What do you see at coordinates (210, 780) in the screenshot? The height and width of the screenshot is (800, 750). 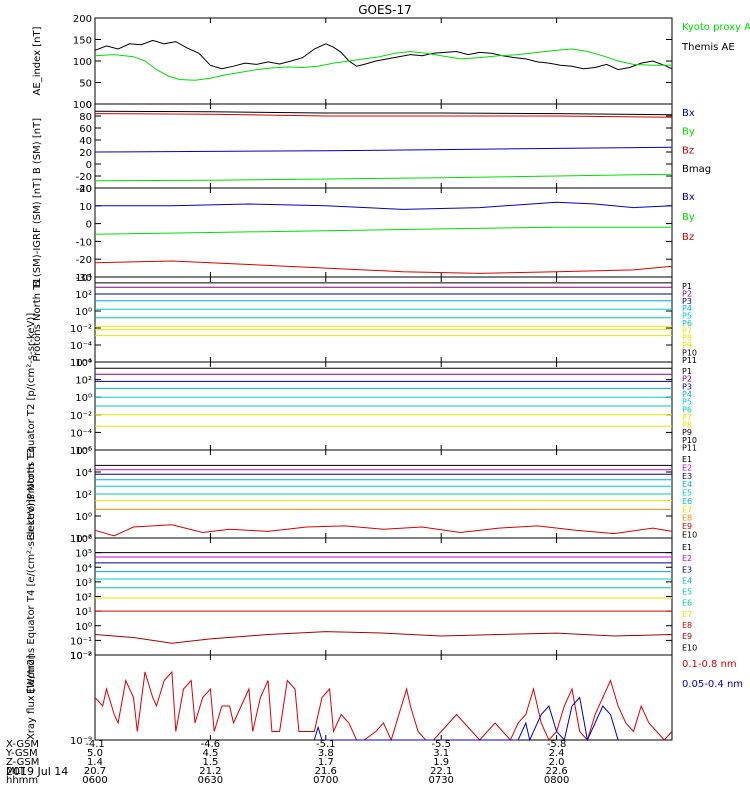 I see `ephemeris-value: 0630` at bounding box center [210, 780].